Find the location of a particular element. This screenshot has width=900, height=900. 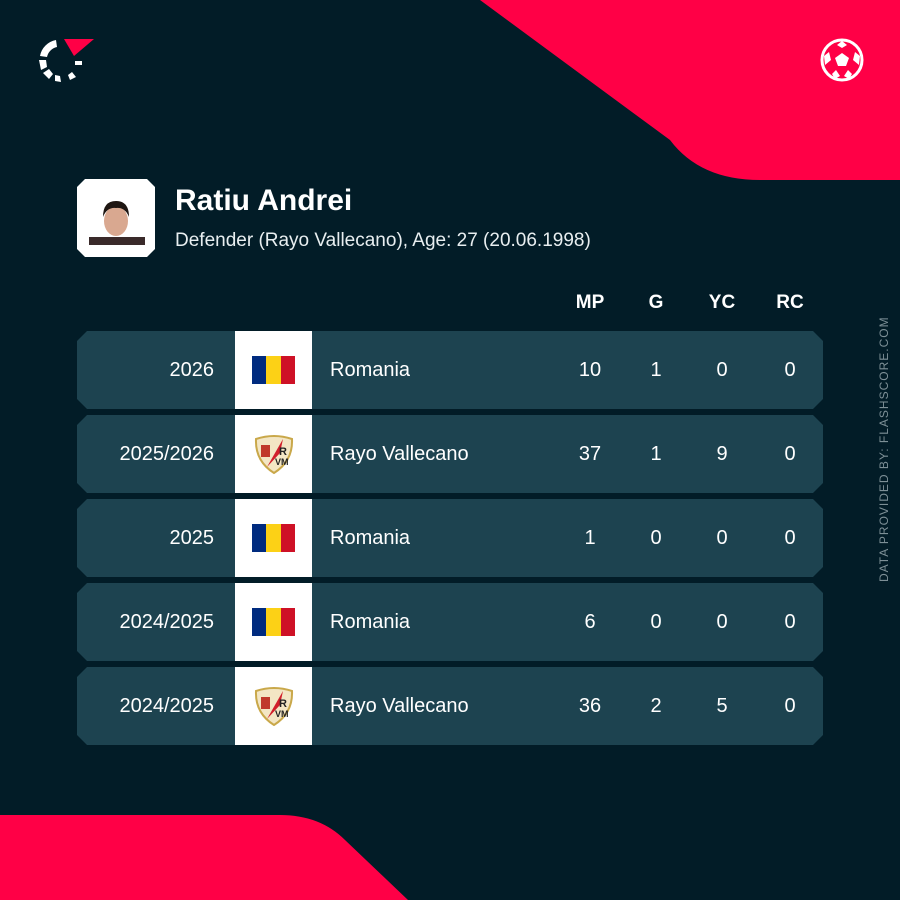

football-icon is located at coordinates (842, 60).